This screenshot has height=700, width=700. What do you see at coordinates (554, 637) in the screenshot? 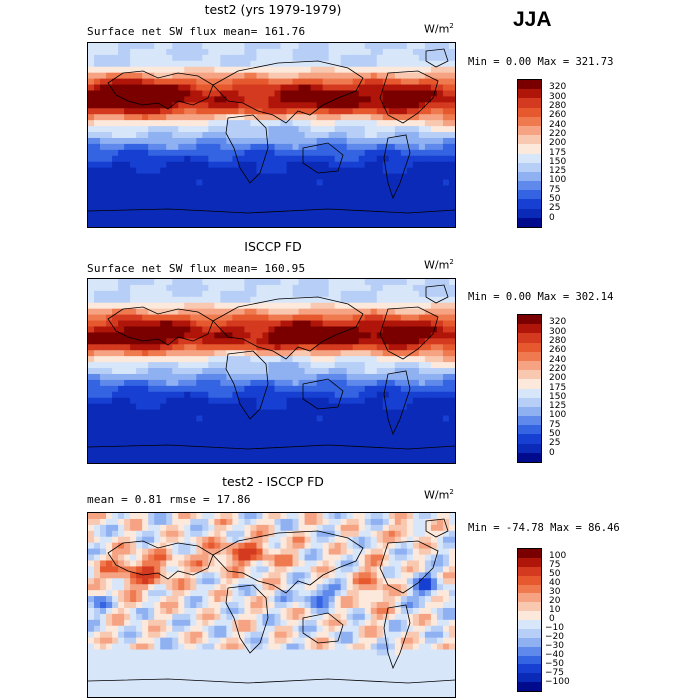
I see `colorbar-tick-label: −20` at bounding box center [554, 637].